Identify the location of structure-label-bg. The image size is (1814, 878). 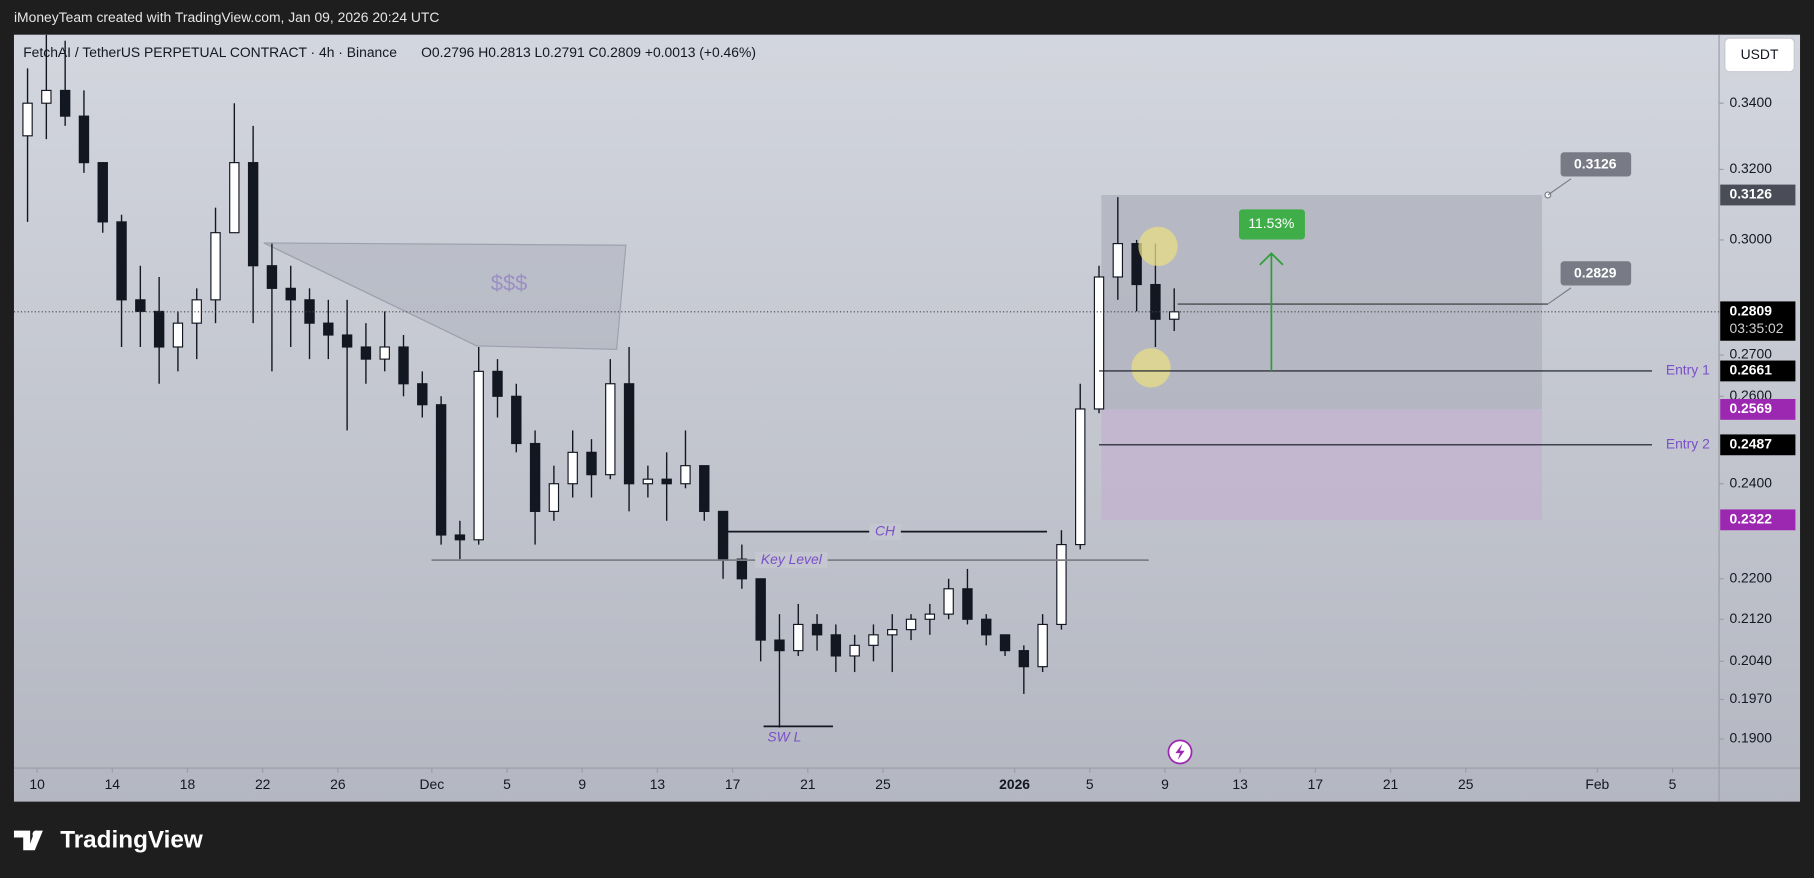
(791, 560).